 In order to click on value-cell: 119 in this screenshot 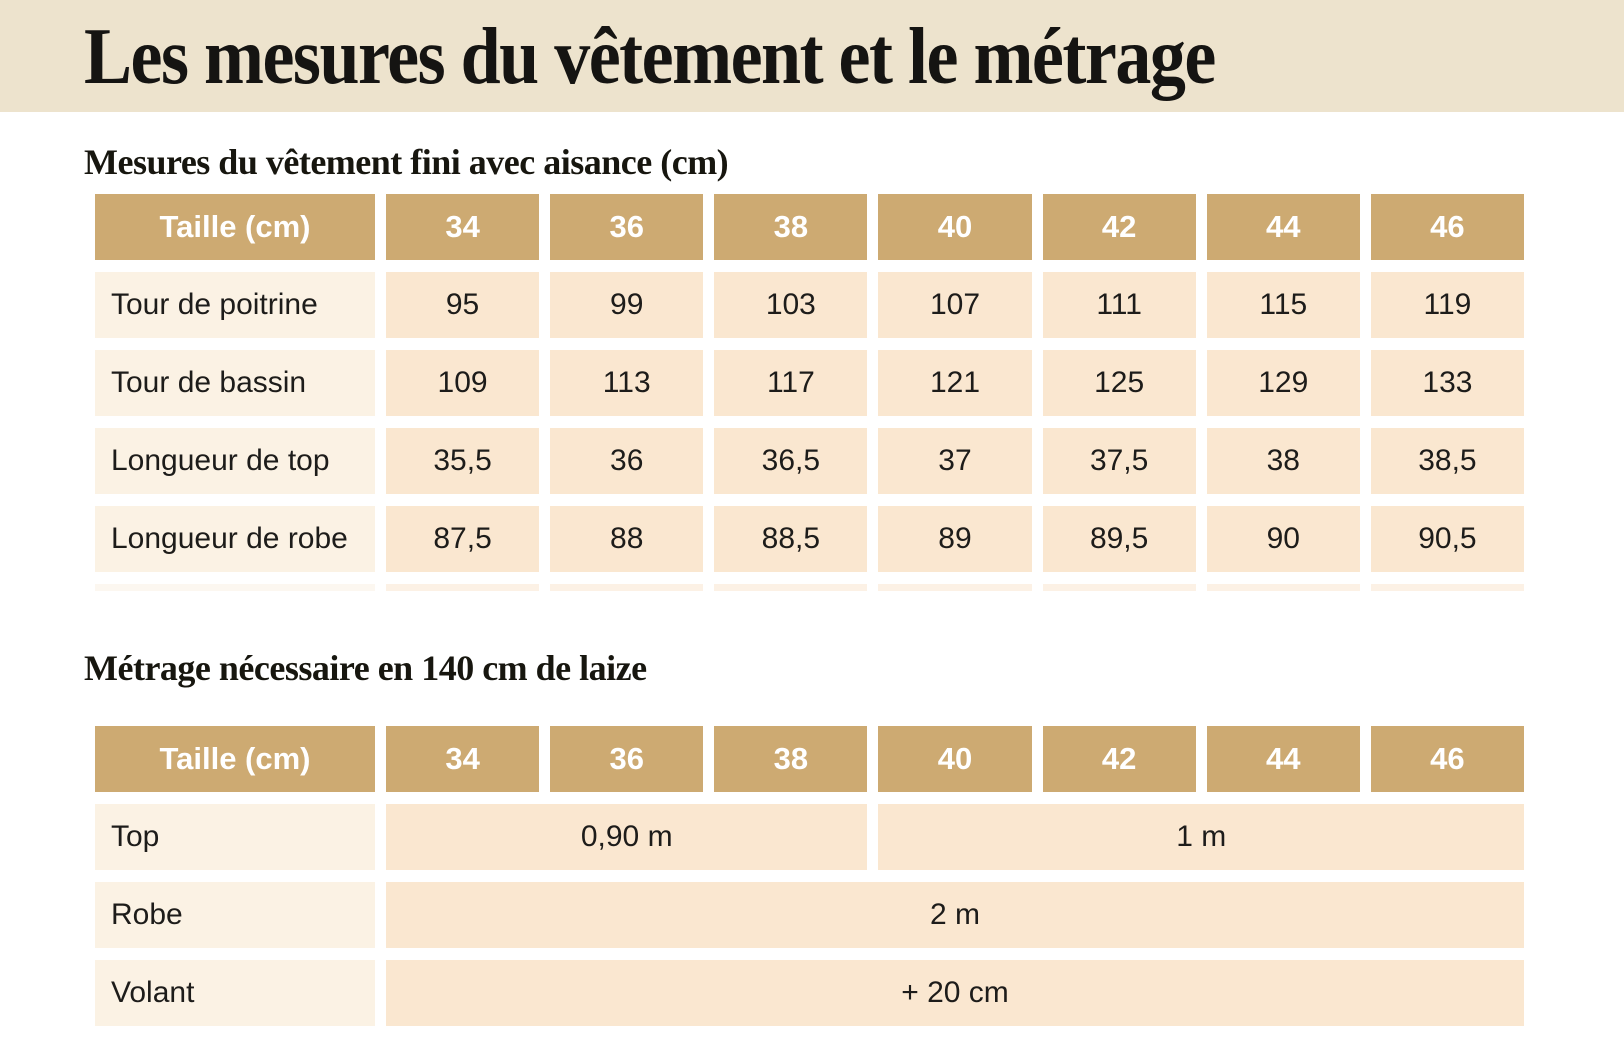, I will do `click(1447, 305)`.